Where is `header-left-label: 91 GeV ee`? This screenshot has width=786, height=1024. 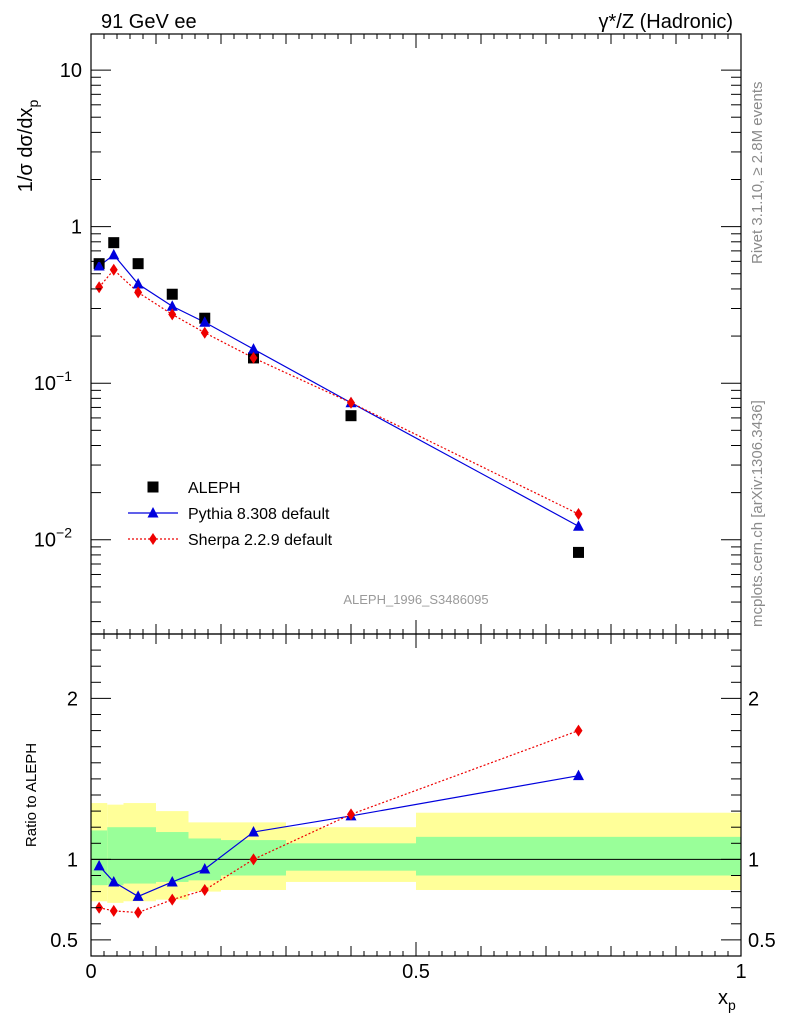 header-left-label: 91 GeV ee is located at coordinates (149, 22).